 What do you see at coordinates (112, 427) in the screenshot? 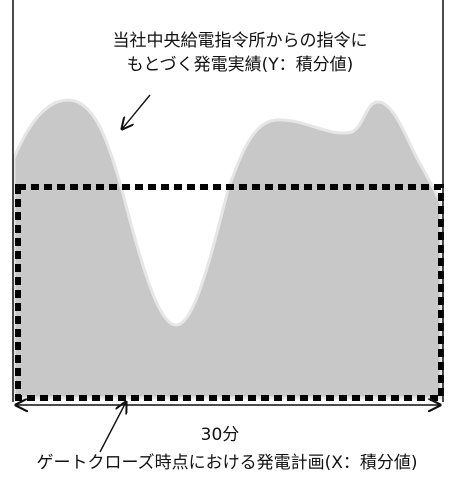
I see `plan-leader-arrow` at bounding box center [112, 427].